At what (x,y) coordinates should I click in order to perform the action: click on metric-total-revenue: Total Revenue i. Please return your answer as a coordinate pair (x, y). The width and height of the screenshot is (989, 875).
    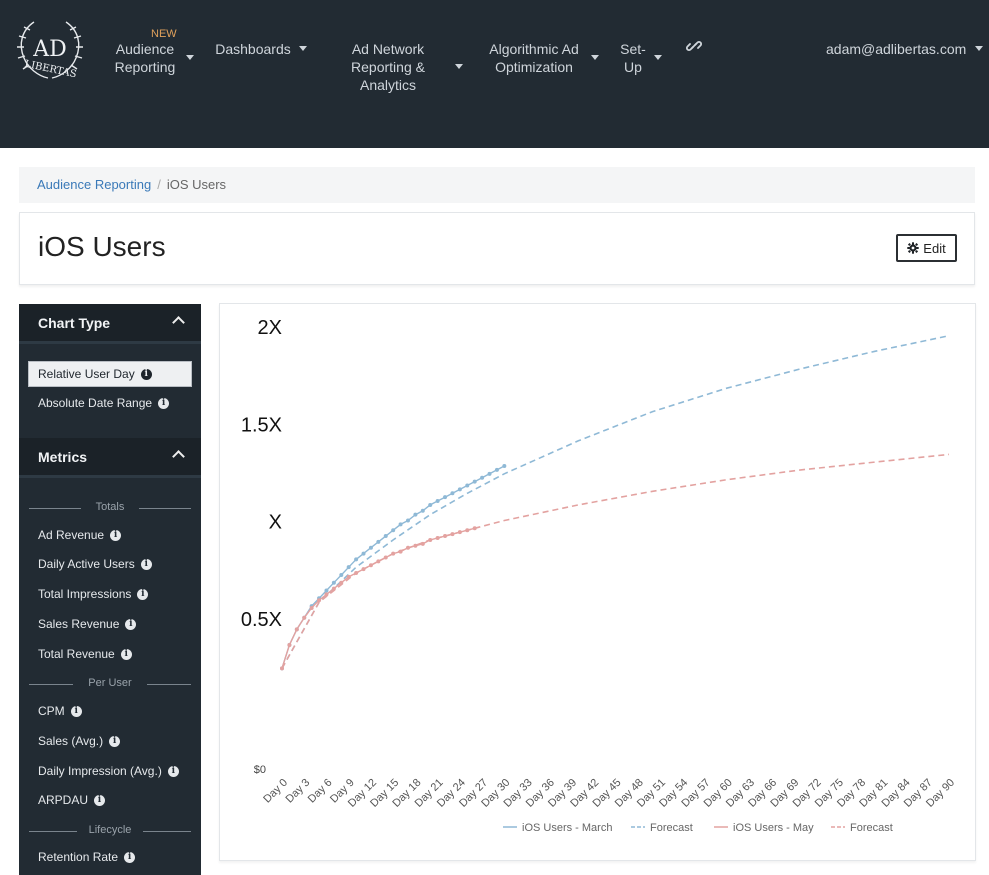
    Looking at the image, I should click on (85, 654).